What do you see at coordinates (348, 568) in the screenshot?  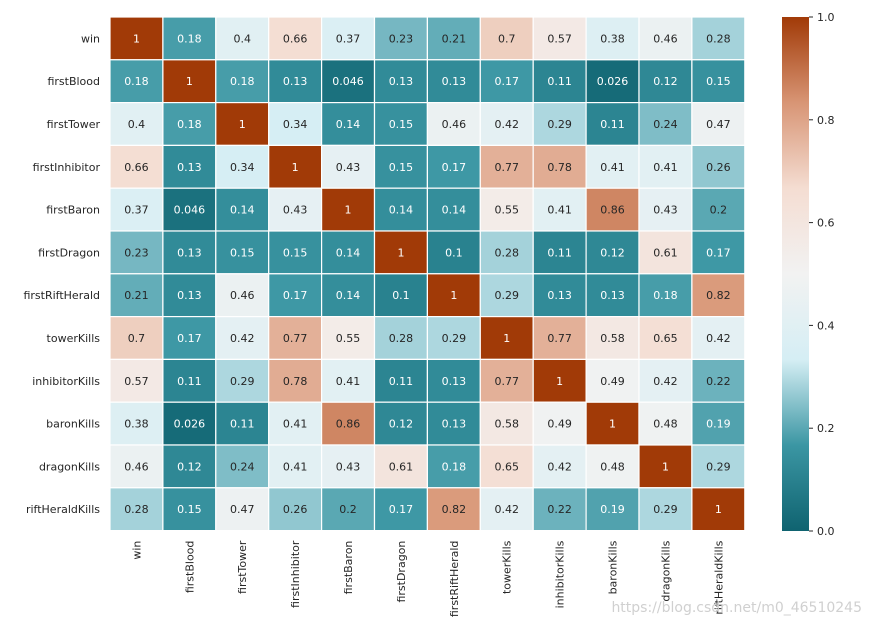 I see `column-label: firstBaron` at bounding box center [348, 568].